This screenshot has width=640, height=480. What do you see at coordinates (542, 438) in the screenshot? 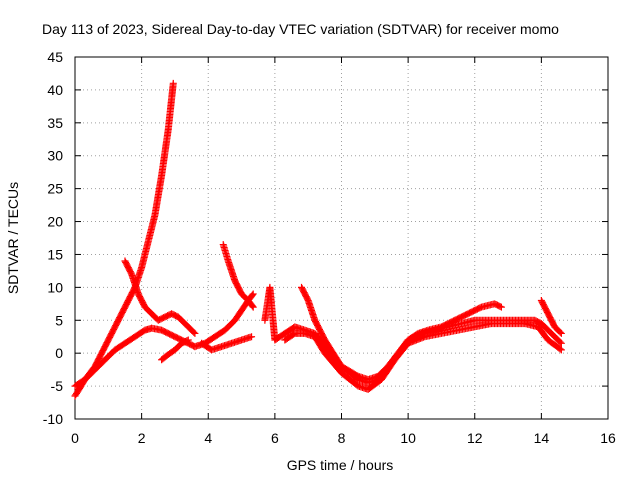
I see `x-tick-label: 14` at bounding box center [542, 438].